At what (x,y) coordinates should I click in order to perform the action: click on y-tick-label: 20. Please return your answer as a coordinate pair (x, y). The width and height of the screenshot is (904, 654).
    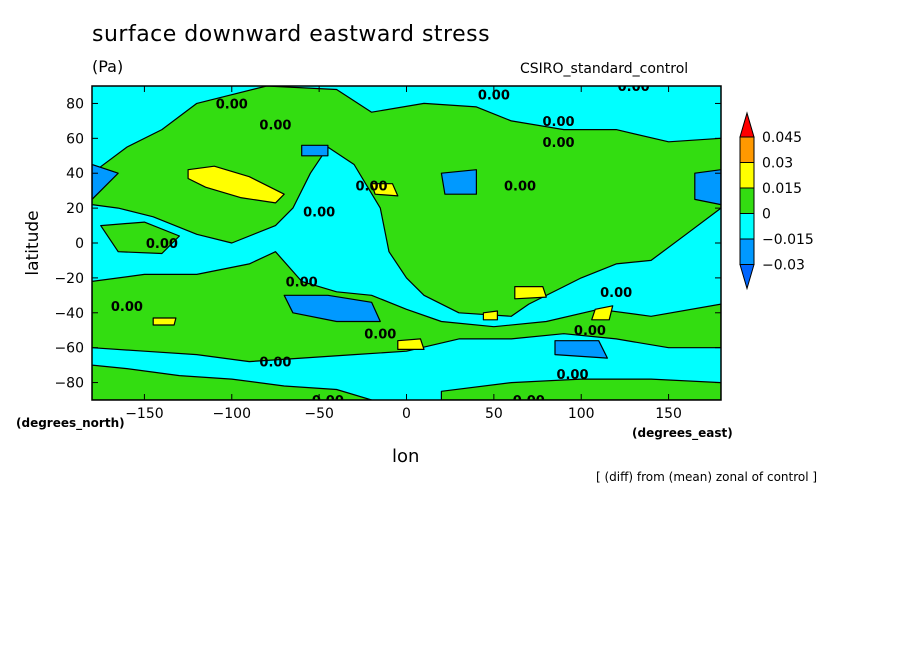
    Looking at the image, I should click on (75, 209).